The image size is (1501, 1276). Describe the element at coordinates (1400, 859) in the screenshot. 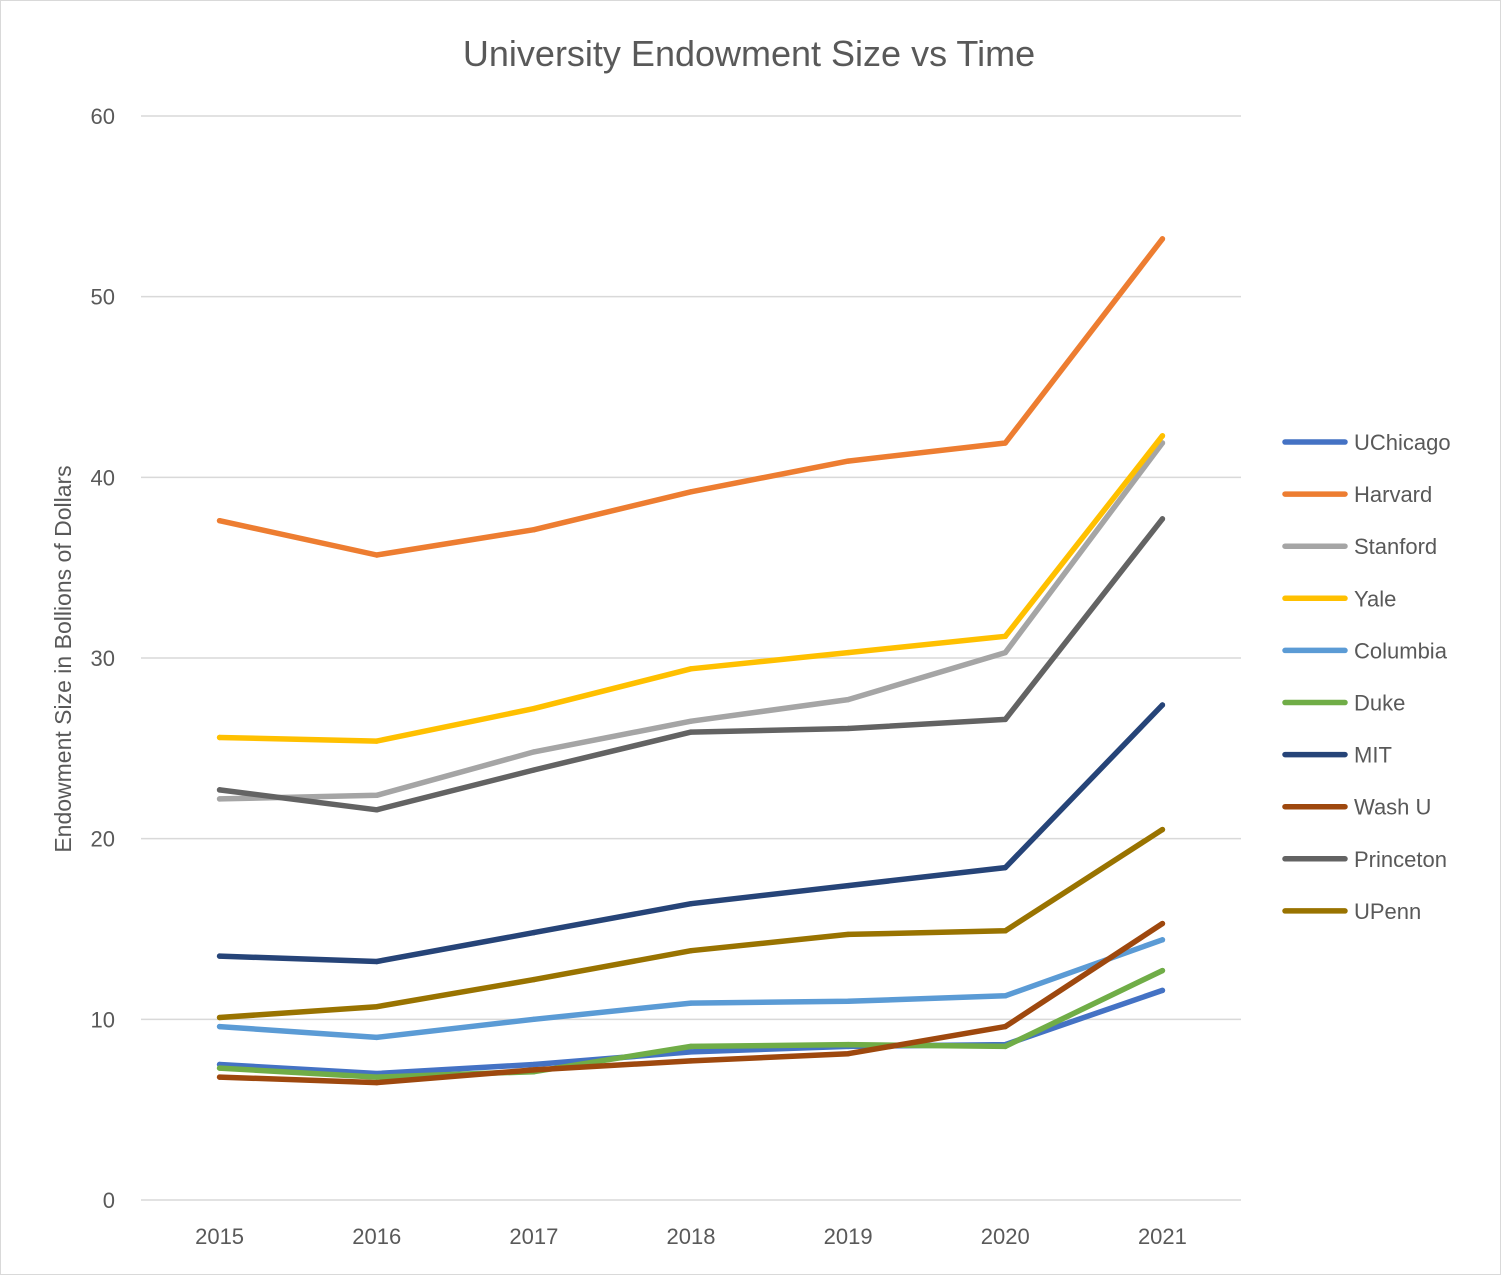

I see `legend-label: Princeton` at that location.